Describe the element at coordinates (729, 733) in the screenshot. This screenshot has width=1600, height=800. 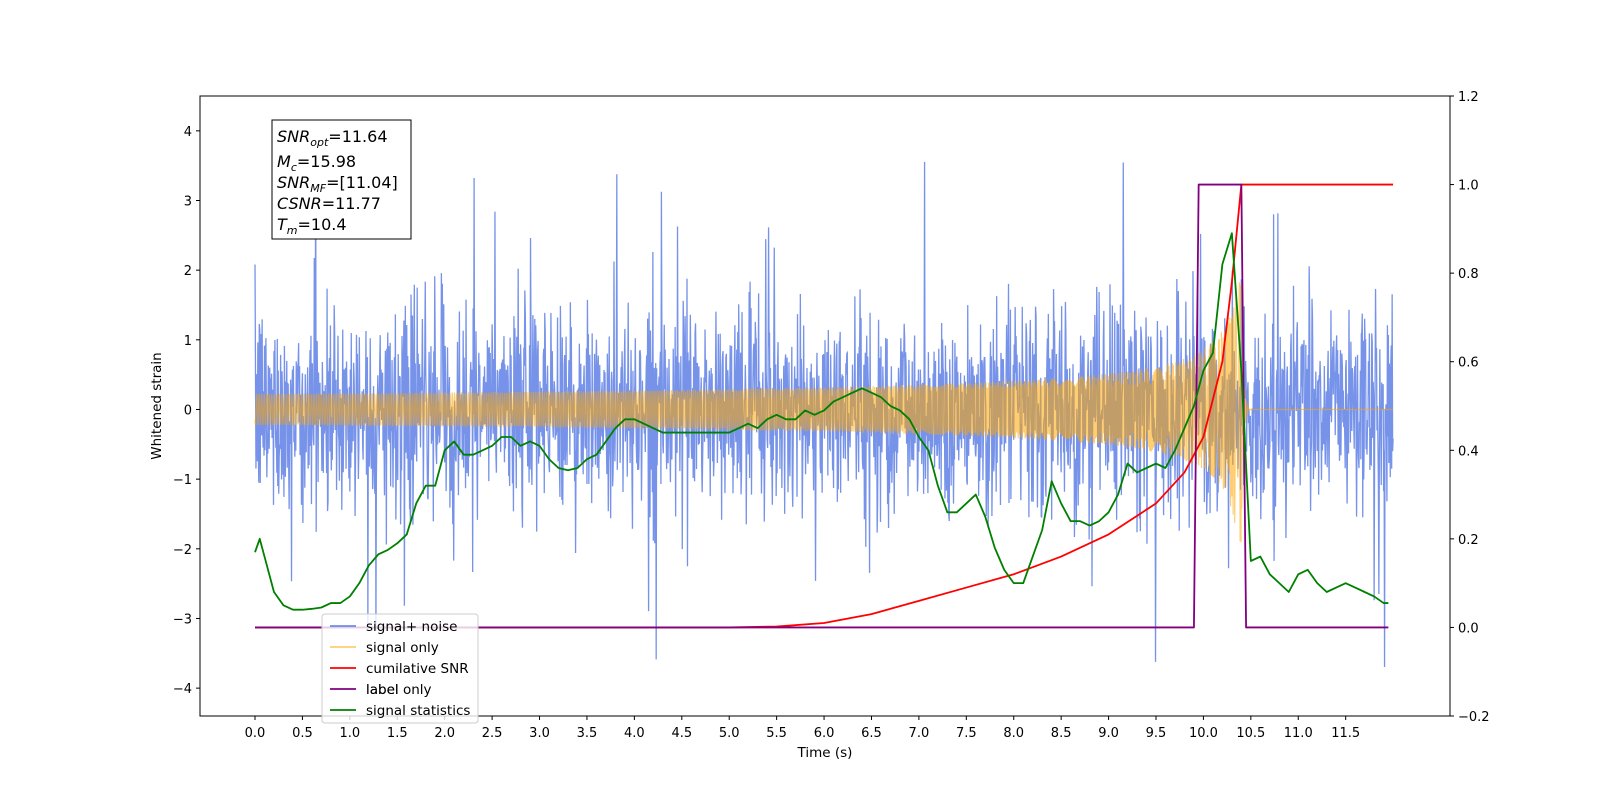
I see `x-tick-label: 5.0` at that location.